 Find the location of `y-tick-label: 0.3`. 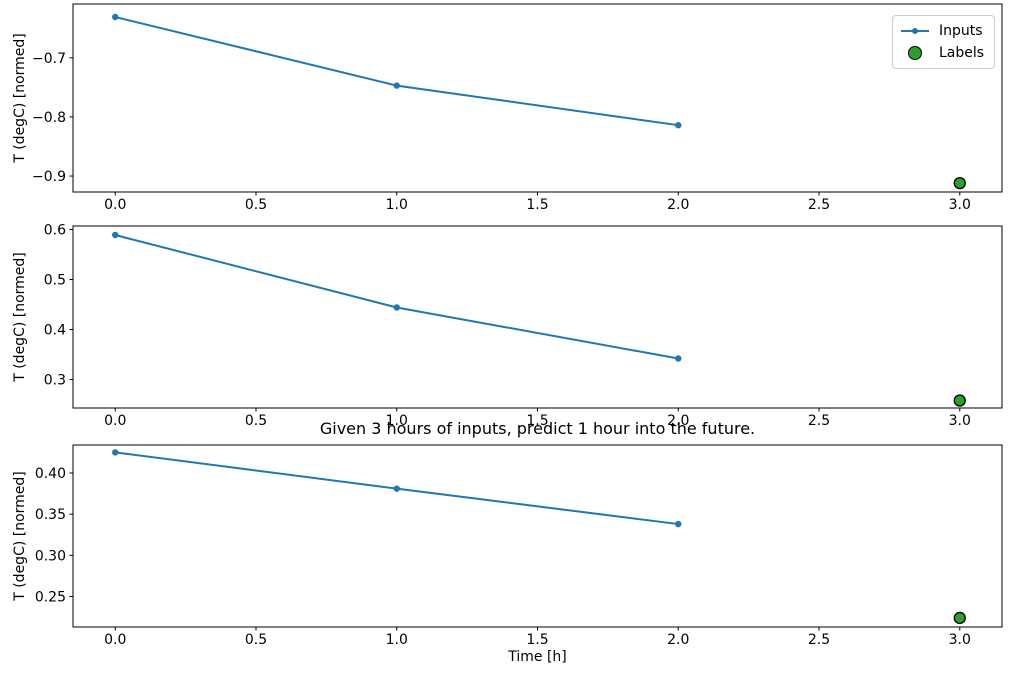

y-tick-label: 0.3 is located at coordinates (55, 381).